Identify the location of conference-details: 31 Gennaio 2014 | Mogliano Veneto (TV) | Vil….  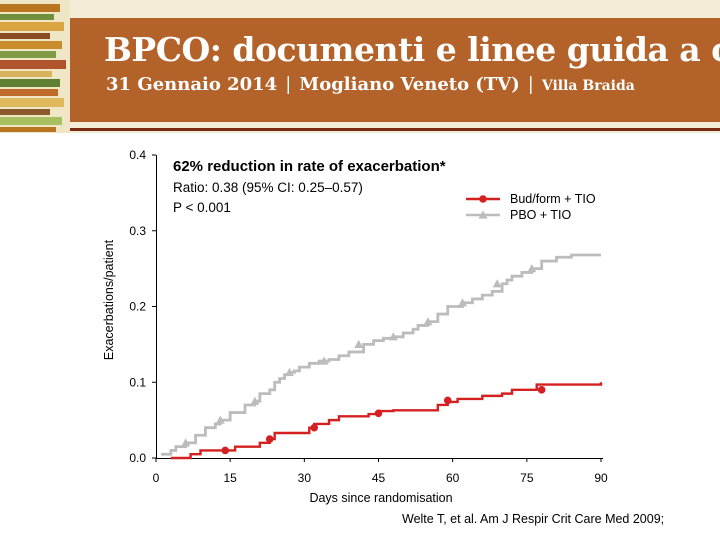
(370, 84).